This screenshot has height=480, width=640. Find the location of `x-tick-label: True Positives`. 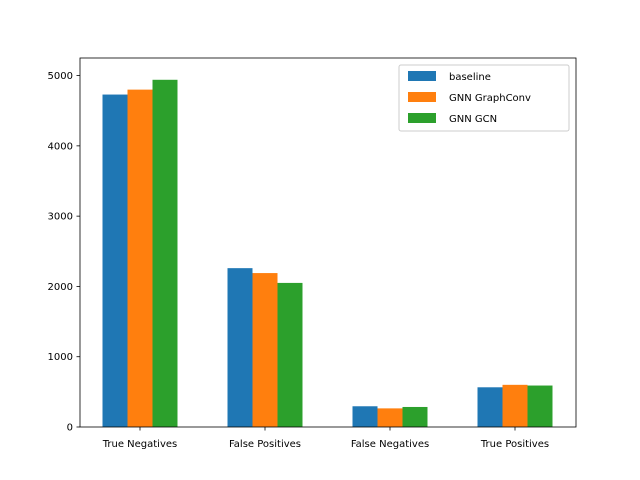

x-tick-label: True Positives is located at coordinates (514, 444).